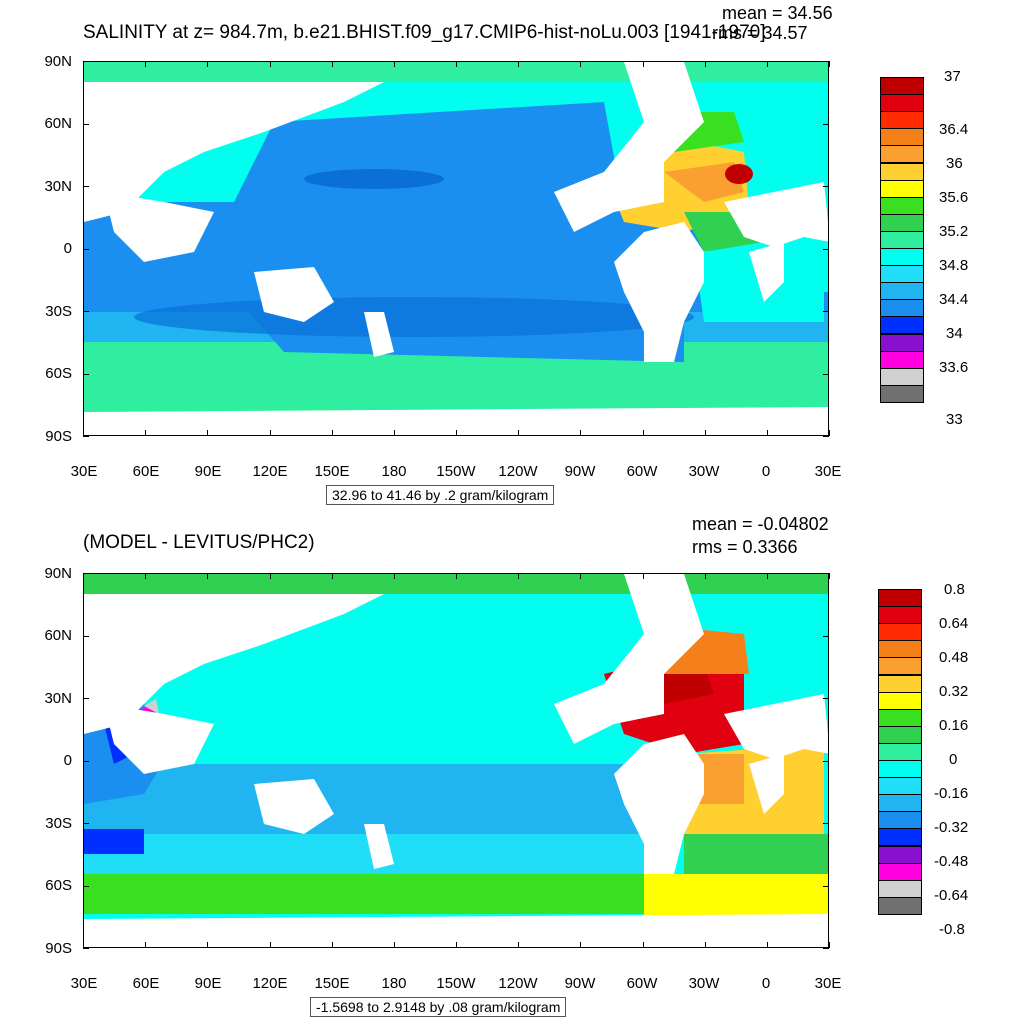 The width and height of the screenshot is (1024, 1024). I want to click on colorbar-label: 34.4, so click(954, 299).